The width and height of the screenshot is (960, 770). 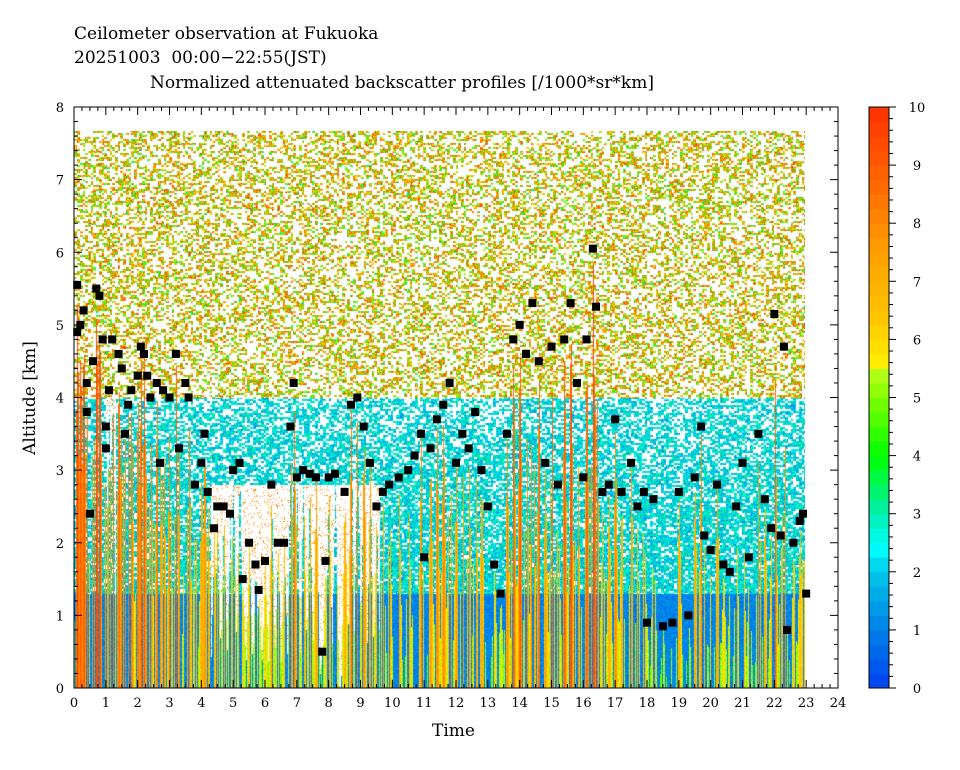 What do you see at coordinates (392, 703) in the screenshot?
I see `x-tick-label: 10` at bounding box center [392, 703].